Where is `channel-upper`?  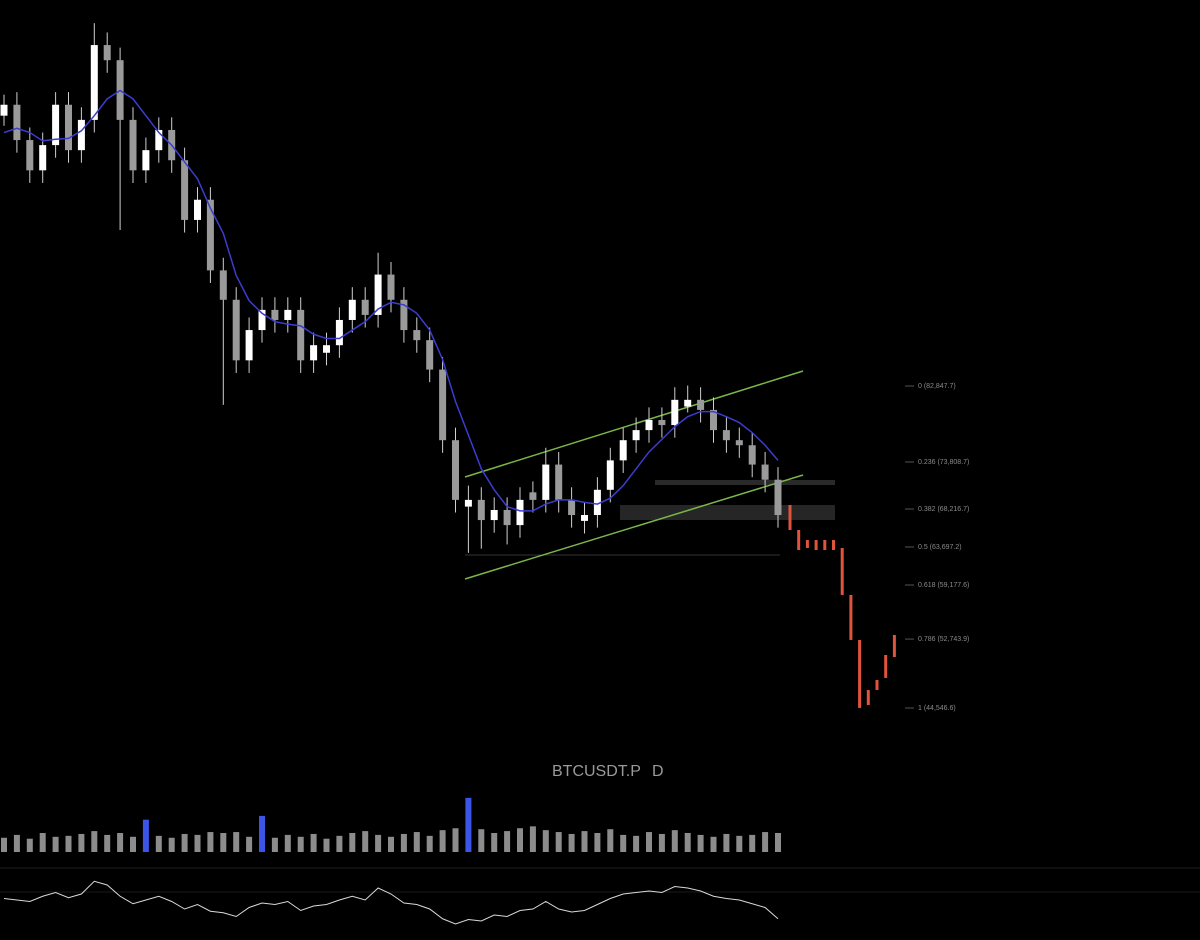 channel-upper is located at coordinates (634, 424).